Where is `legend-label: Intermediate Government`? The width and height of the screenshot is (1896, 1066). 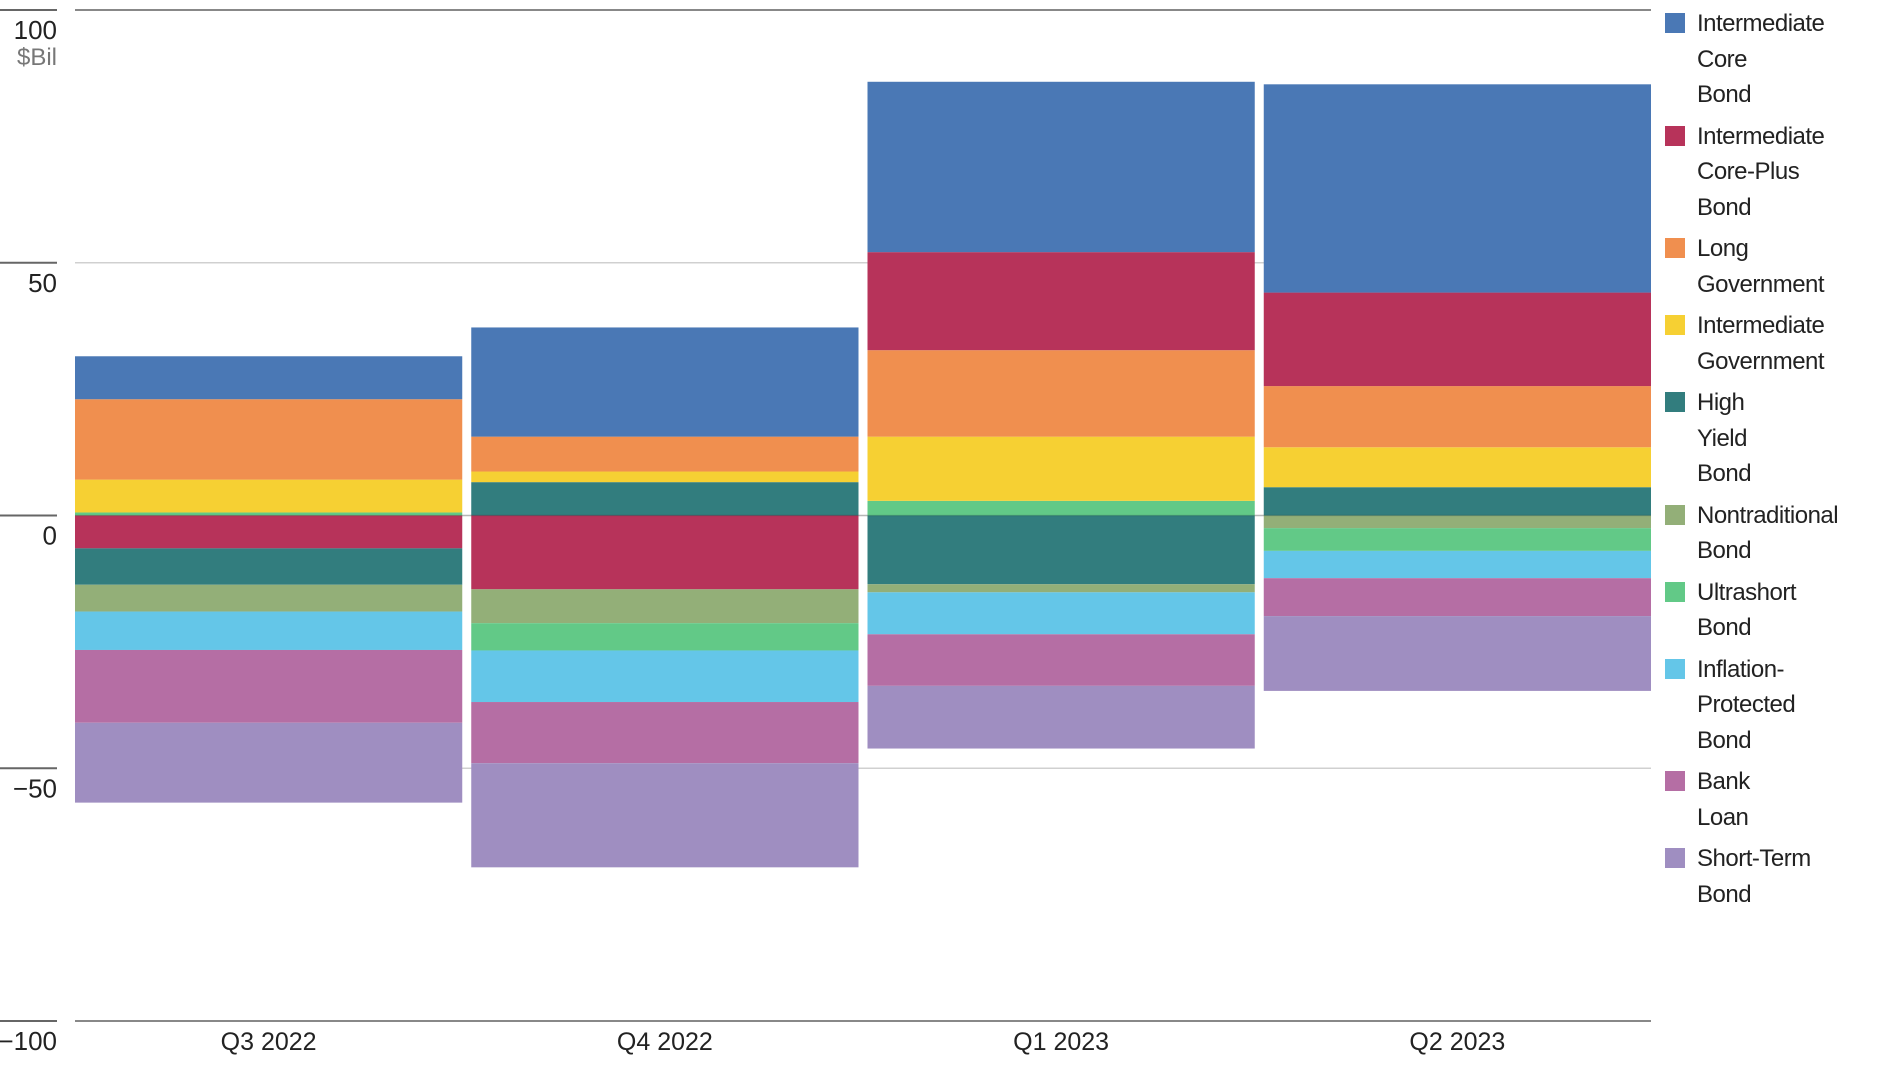
legend-label: Intermediate Government is located at coordinates (1761, 343).